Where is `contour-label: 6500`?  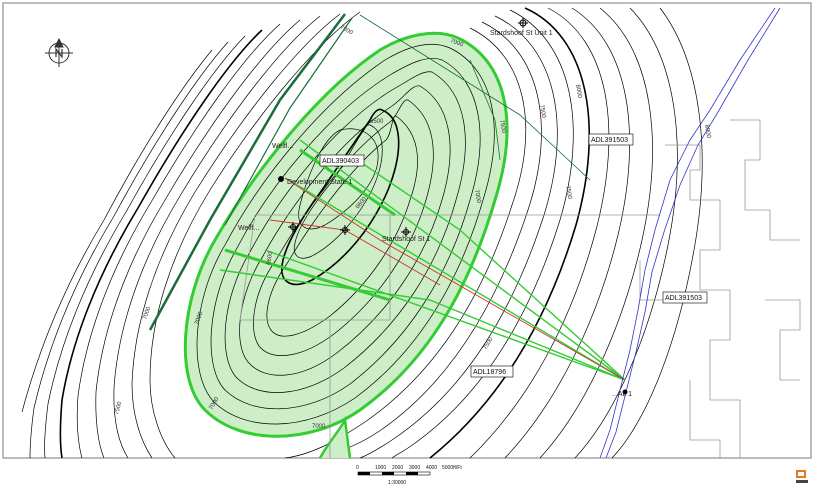
contour-label: 6500 is located at coordinates (377, 122).